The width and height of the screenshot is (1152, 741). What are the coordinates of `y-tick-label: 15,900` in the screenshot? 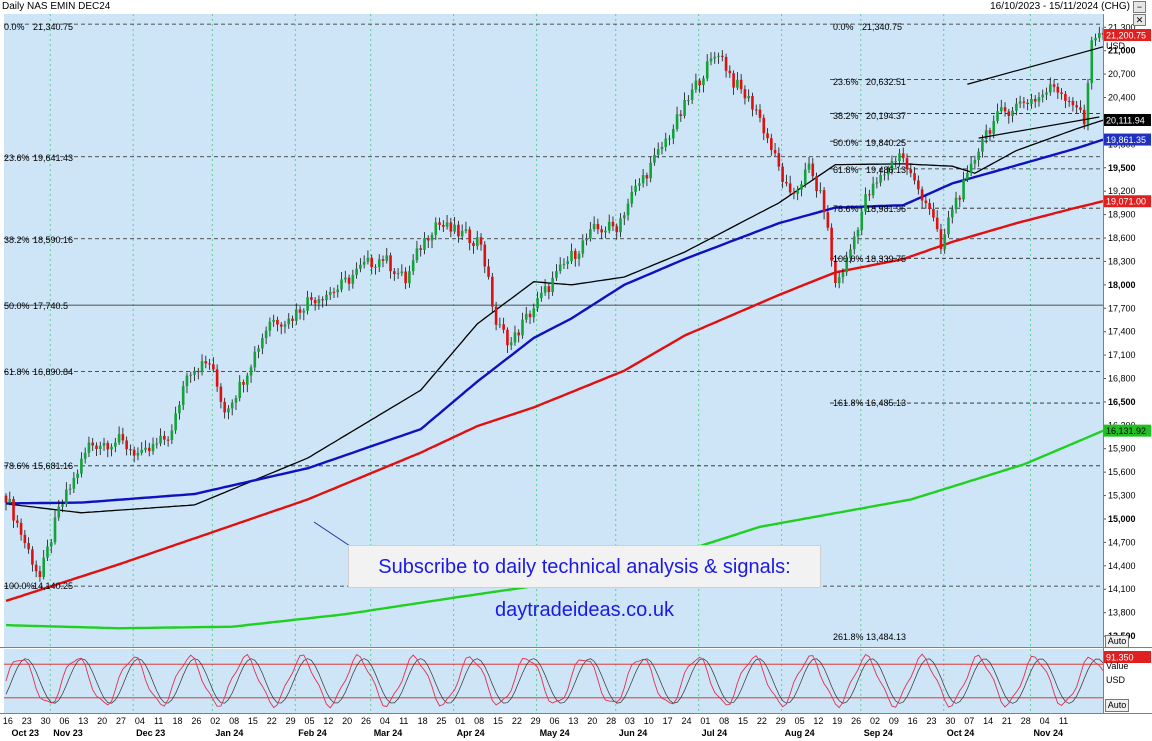 It's located at (1122, 449).